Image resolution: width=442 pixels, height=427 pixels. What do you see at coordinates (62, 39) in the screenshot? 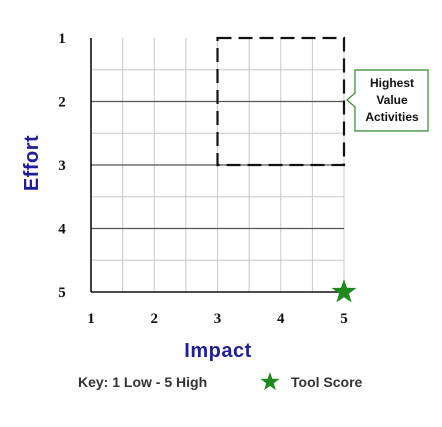
I see `y-tick-label: 1` at bounding box center [62, 39].